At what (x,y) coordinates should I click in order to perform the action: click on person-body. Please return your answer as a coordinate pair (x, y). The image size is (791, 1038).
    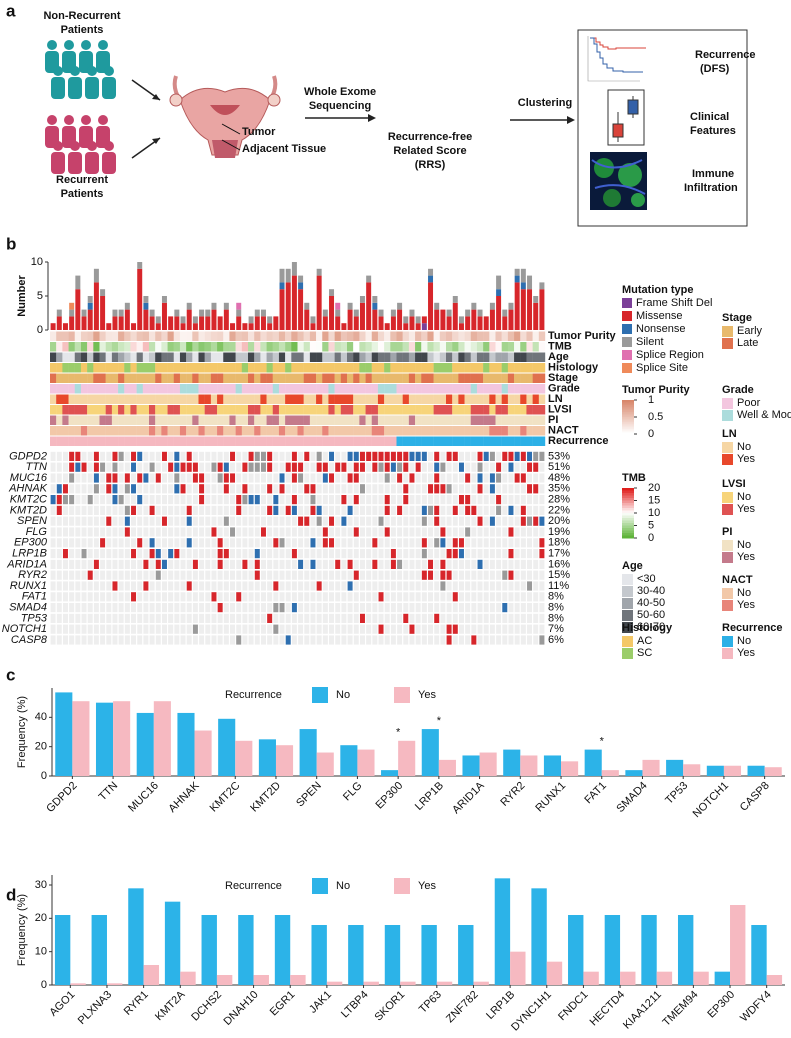
    Looking at the image, I should click on (58, 88).